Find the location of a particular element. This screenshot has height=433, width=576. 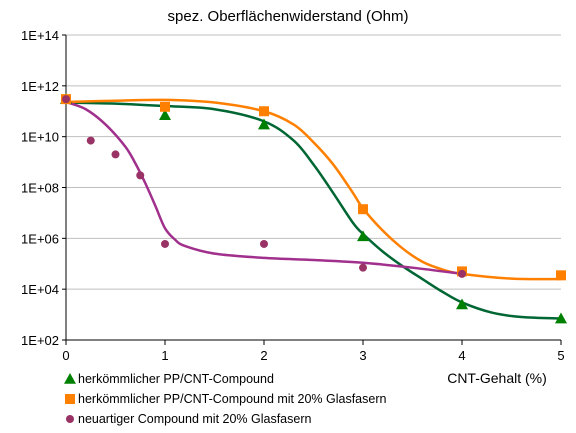

y-tick-label: 1E+12 is located at coordinates (40, 86).